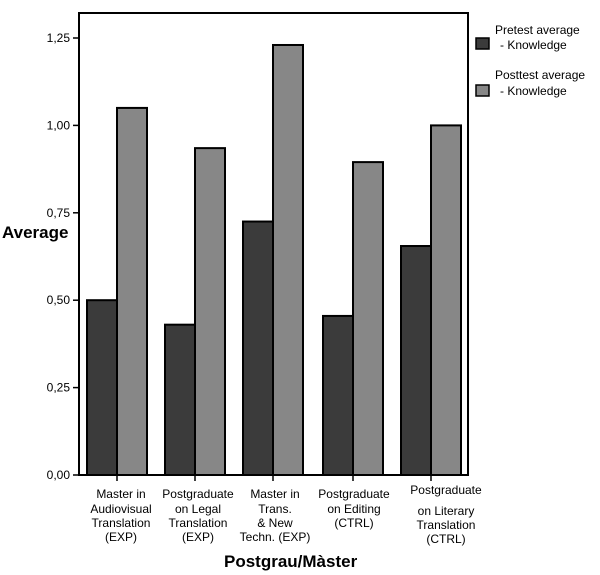 Image resolution: width=600 pixels, height=575 pixels. I want to click on y-tick-label: 0,00, so click(59, 475).